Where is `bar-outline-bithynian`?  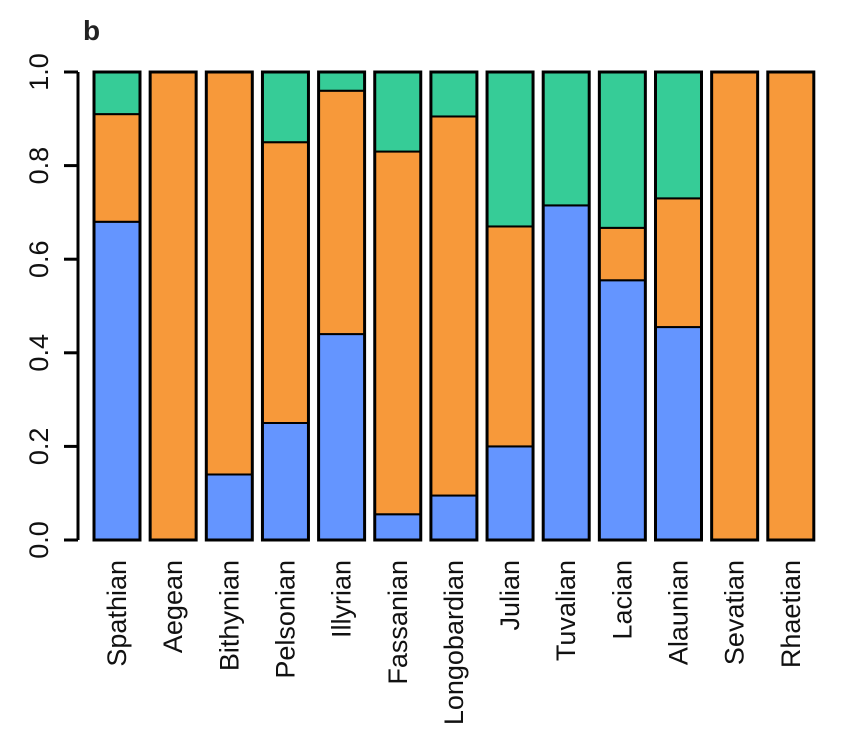 bar-outline-bithynian is located at coordinates (229, 306).